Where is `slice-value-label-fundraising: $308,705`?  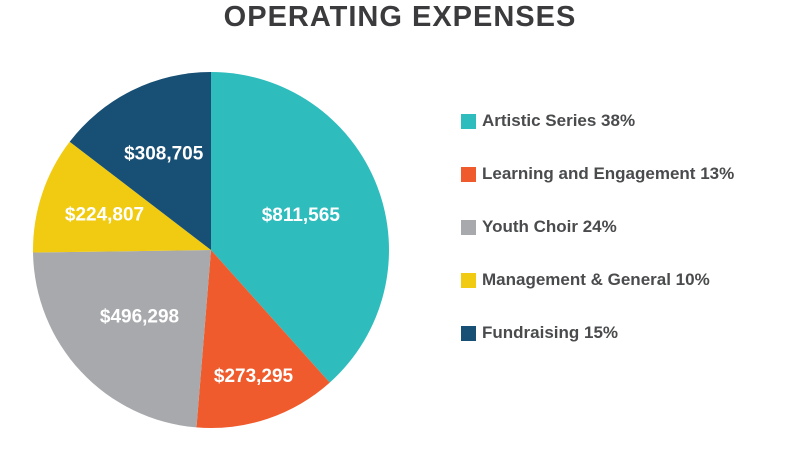
slice-value-label-fundraising: $308,705 is located at coordinates (164, 154).